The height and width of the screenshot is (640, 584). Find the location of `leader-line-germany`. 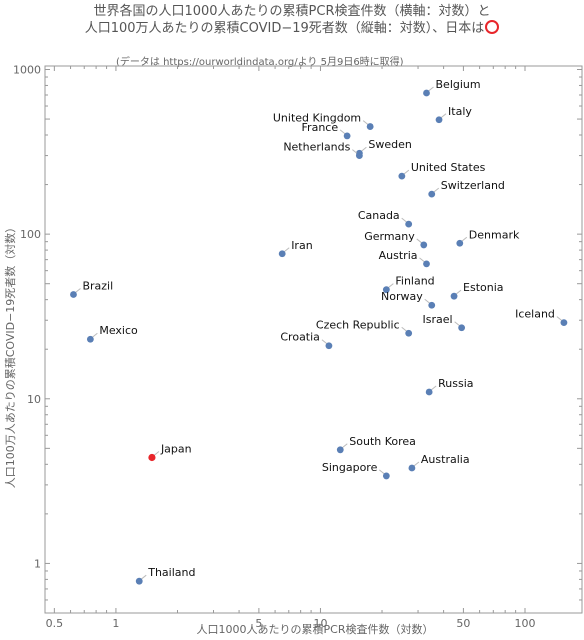

leader-line-germany is located at coordinates (419, 241).